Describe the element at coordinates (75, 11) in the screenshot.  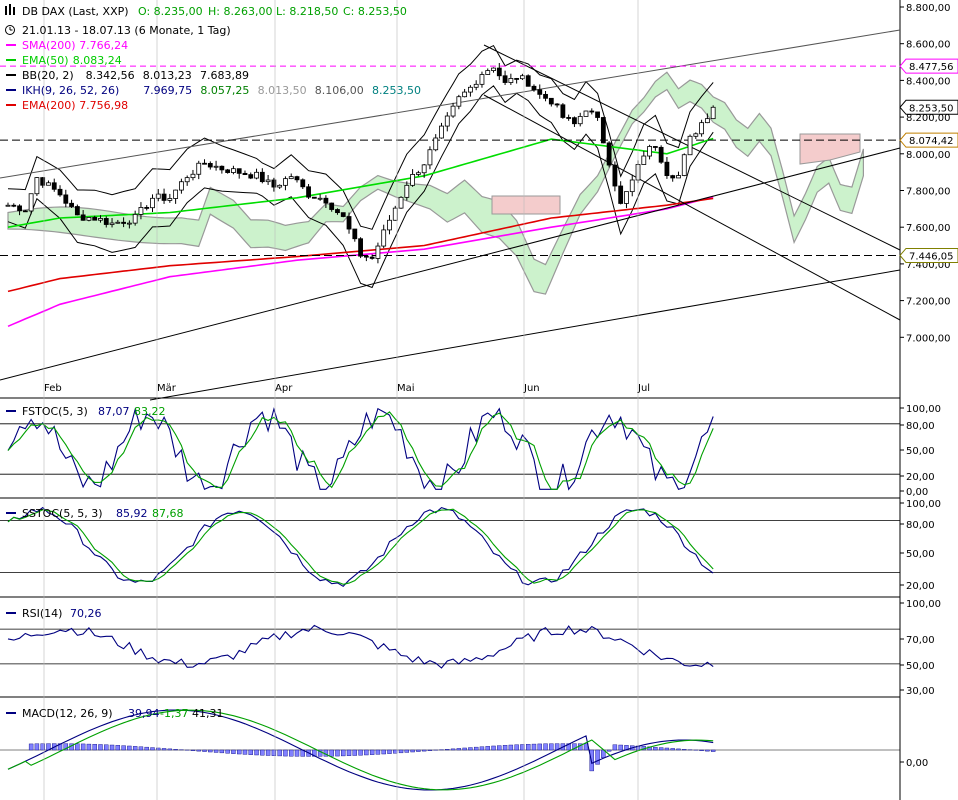
I see `chart-title: DB DAX (Last, XXP)` at that location.